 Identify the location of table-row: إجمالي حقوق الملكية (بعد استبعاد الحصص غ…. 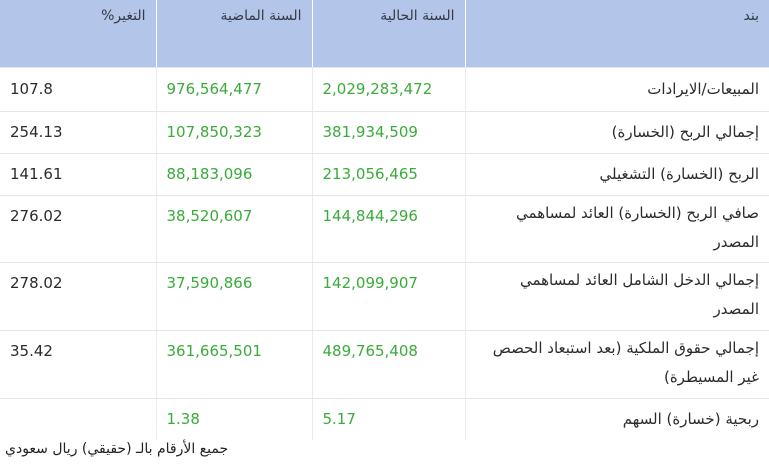
(384, 364).